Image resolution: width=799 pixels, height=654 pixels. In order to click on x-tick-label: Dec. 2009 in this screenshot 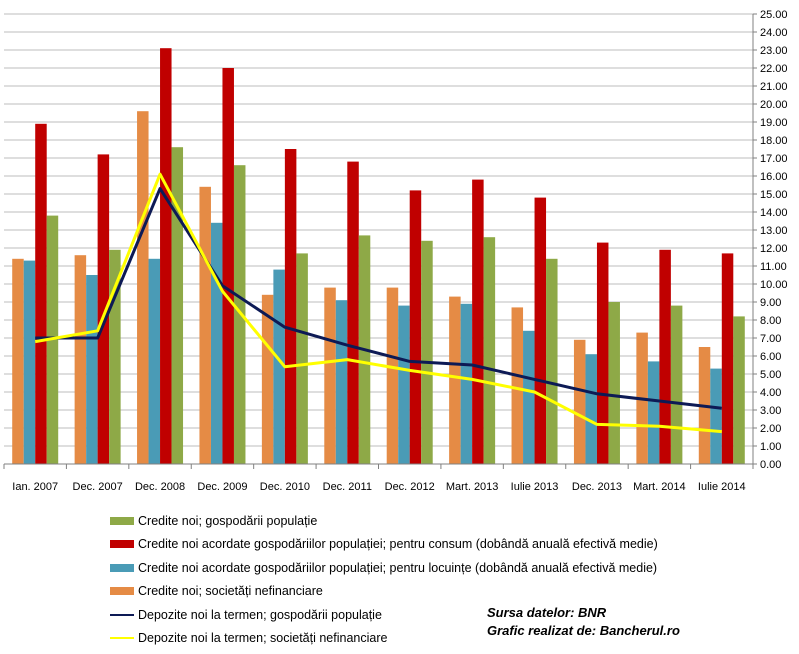, I will do `click(222, 487)`.